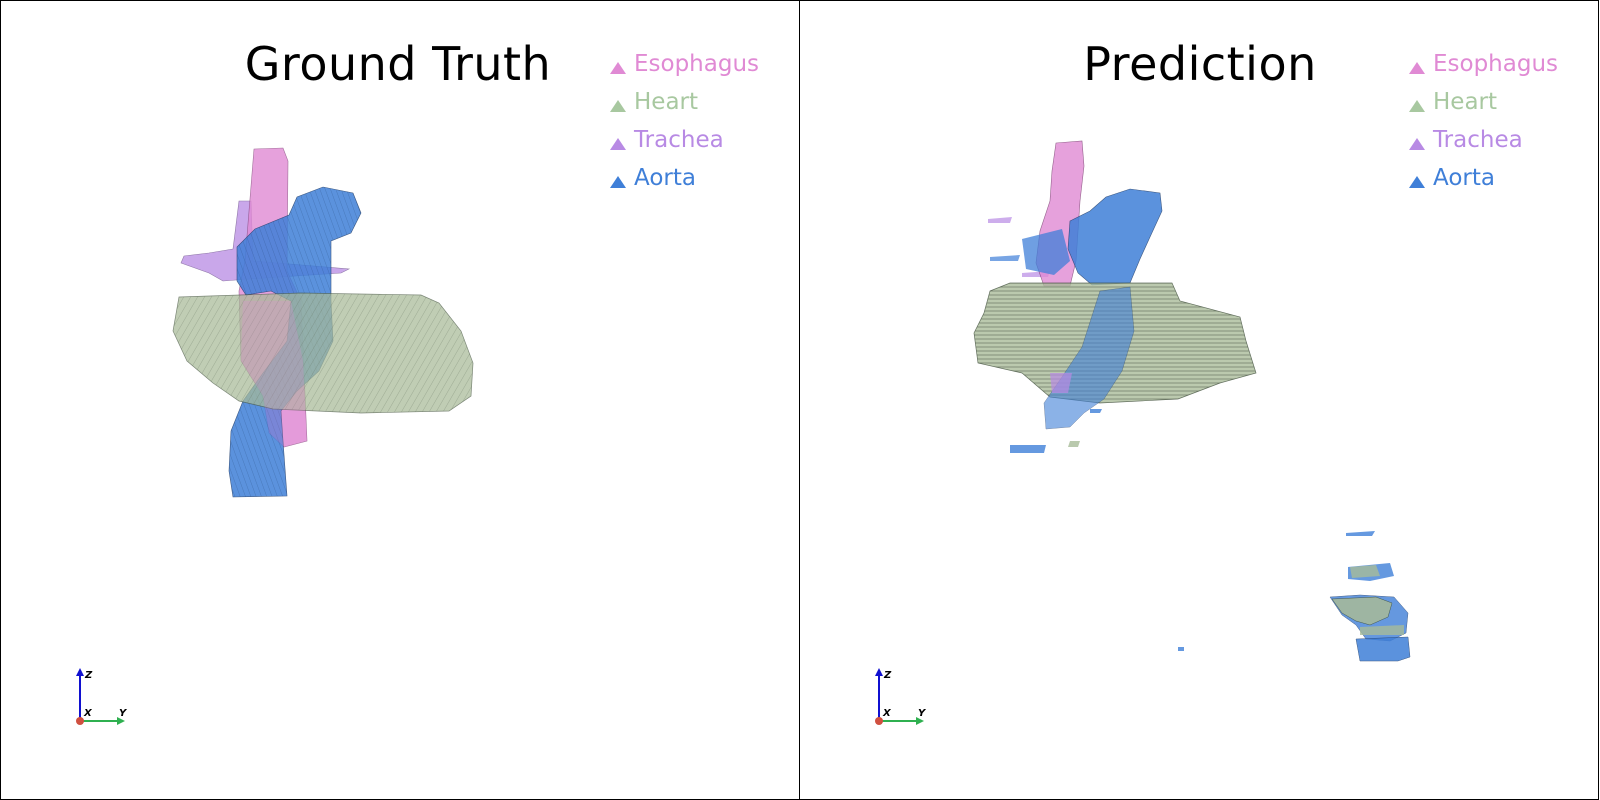  I want to click on panel-title: Ground Truth, so click(398, 64).